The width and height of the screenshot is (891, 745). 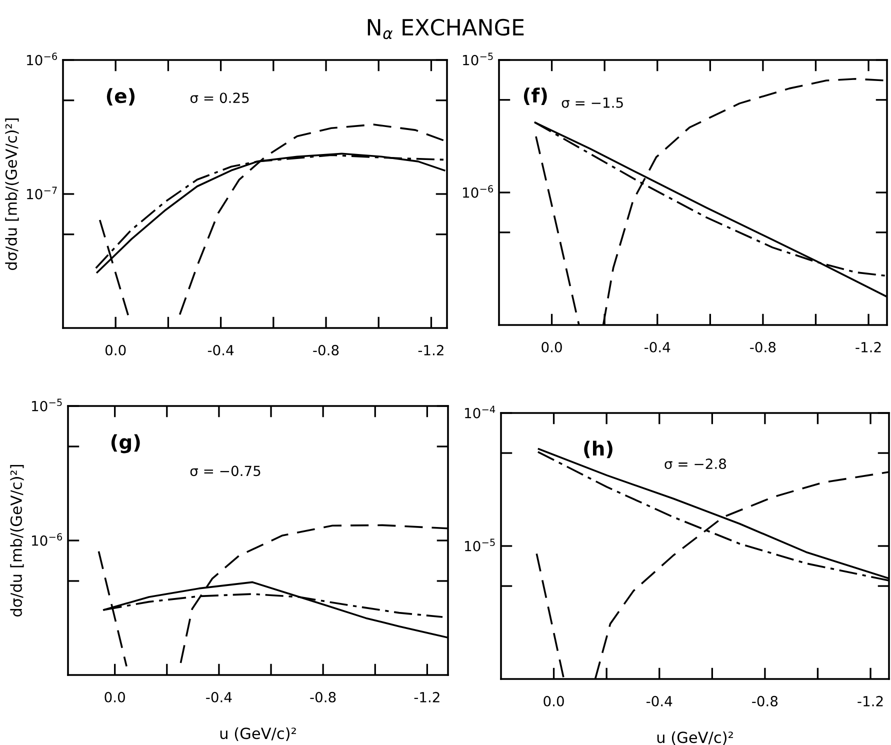 What do you see at coordinates (598, 449) in the screenshot?
I see `annotation: (h)` at bounding box center [598, 449].